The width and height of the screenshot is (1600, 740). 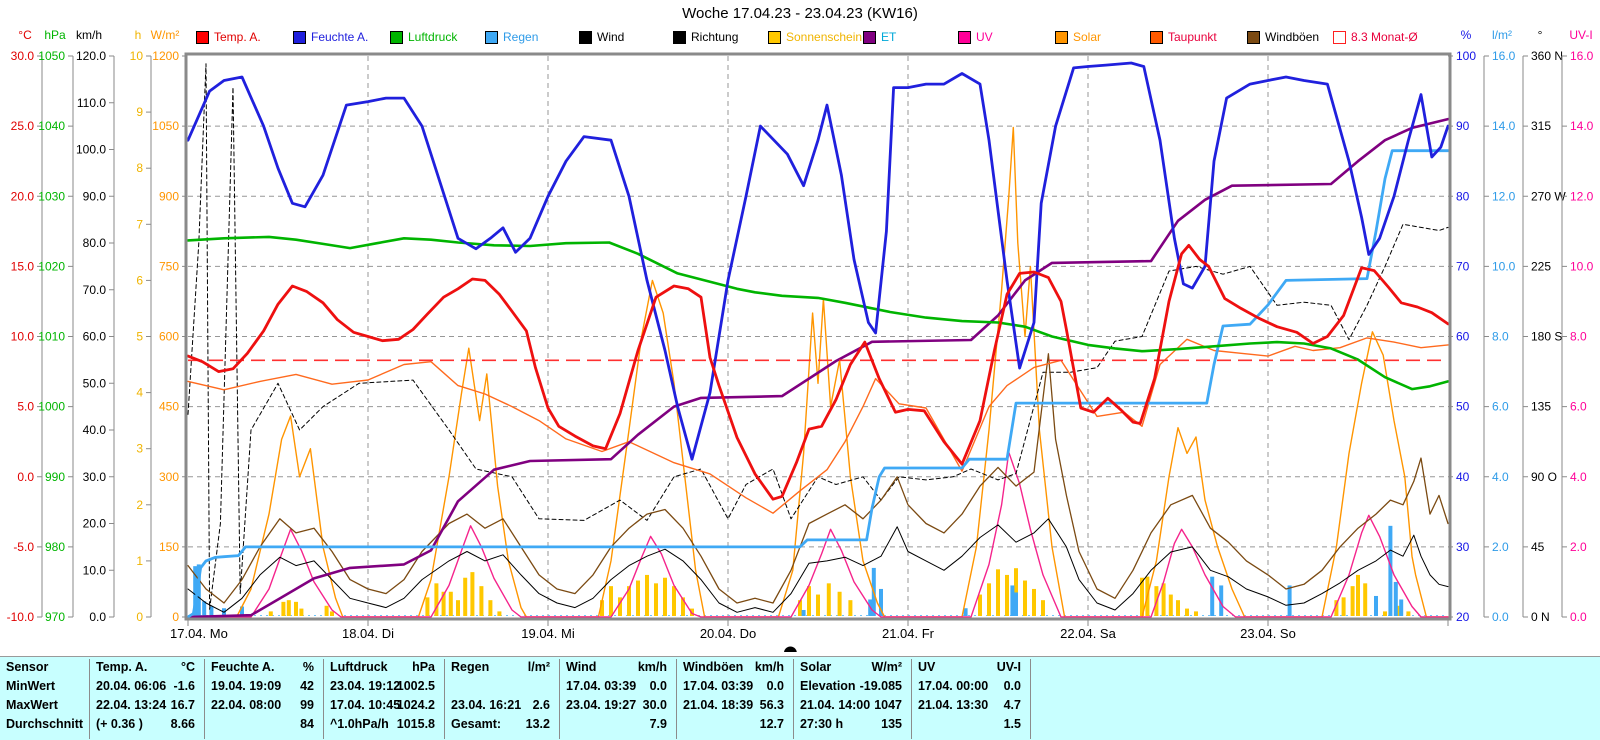 What do you see at coordinates (139, 505) in the screenshot?
I see `axis-tick-label: 2` at bounding box center [139, 505].